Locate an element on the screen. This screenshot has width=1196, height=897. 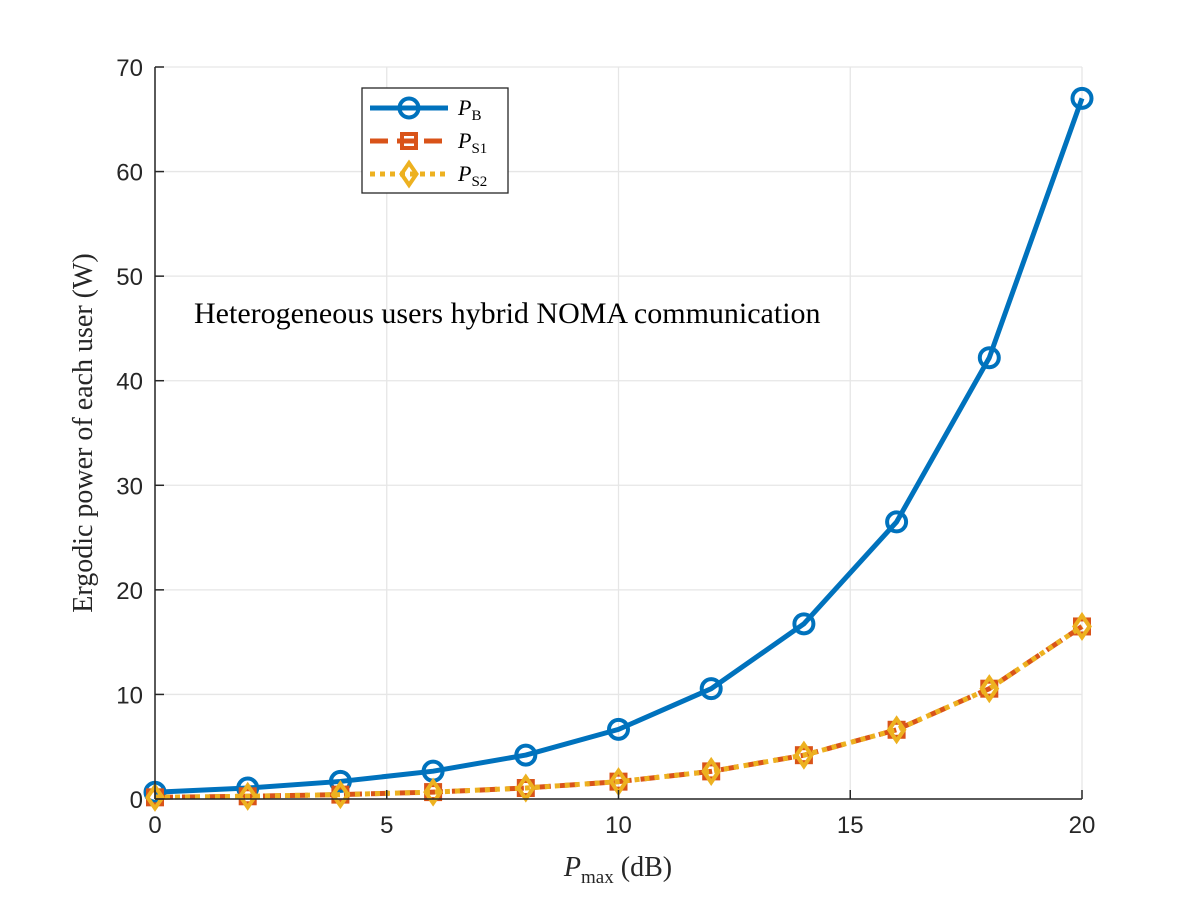
y-tick-label: 20 is located at coordinates (129, 591).